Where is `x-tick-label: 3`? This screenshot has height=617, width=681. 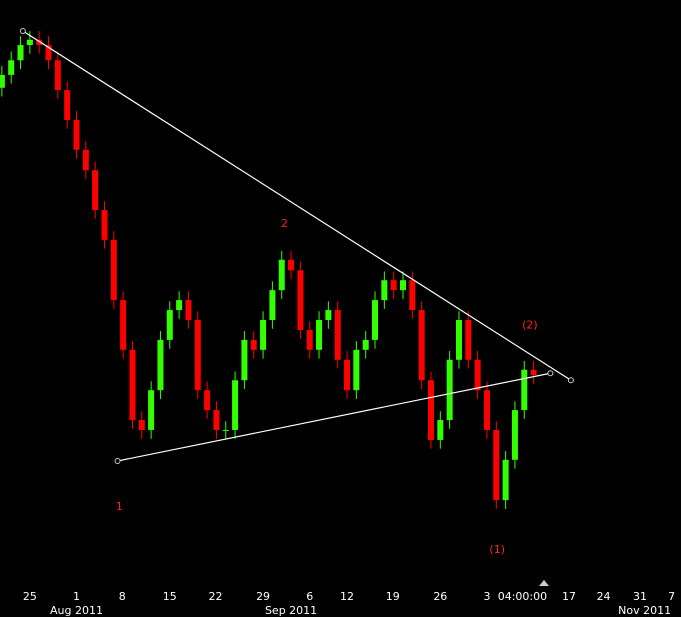
x-tick-label: 3 is located at coordinates (486, 596).